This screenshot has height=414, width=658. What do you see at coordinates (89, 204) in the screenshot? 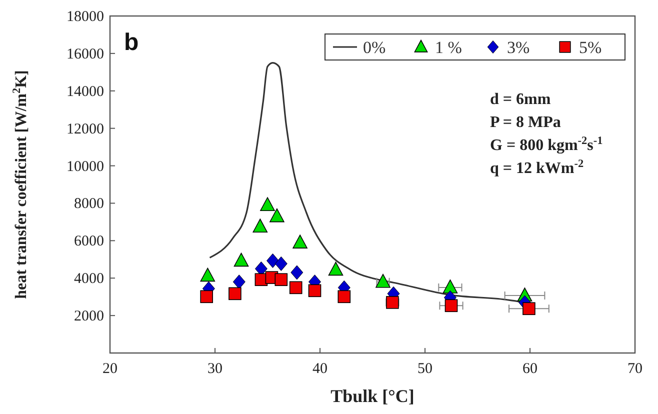
I see `y-tick-label: 8000` at bounding box center [89, 204].